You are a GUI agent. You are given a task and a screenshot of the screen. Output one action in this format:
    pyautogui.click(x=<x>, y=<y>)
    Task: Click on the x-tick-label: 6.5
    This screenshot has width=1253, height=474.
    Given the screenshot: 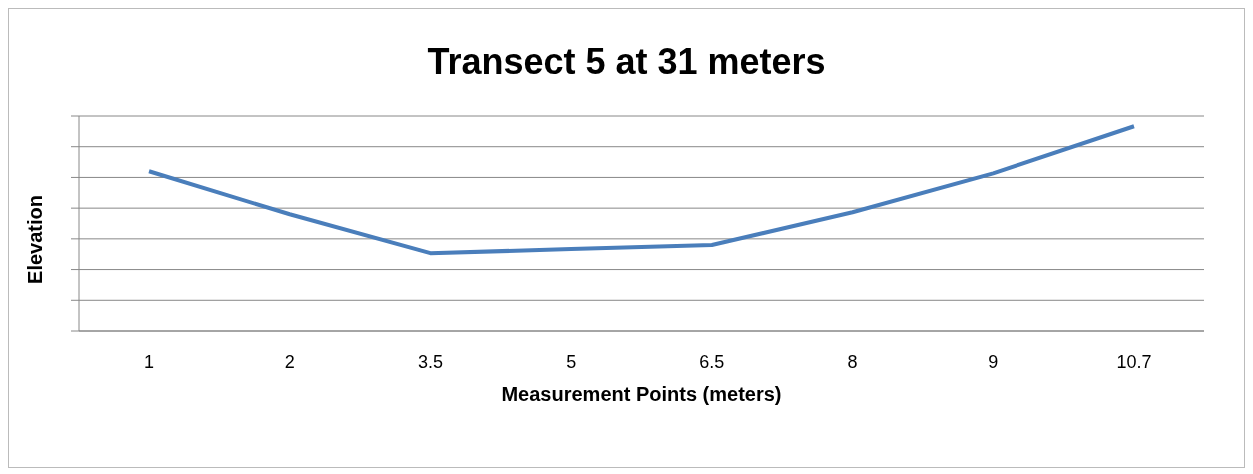 What is the action you would take?
    pyautogui.click(x=712, y=361)
    